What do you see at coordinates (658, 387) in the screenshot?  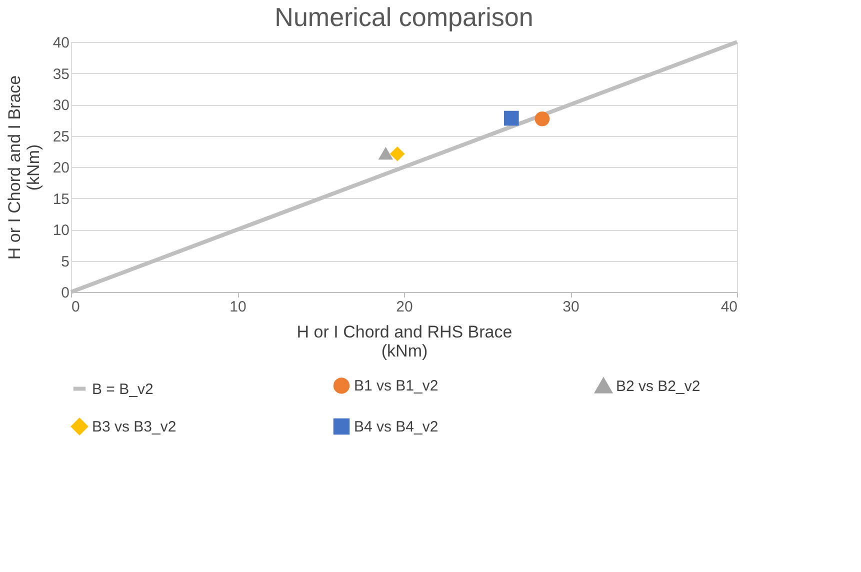 I see `legend-label: B2 vs B2_v2` at bounding box center [658, 387].